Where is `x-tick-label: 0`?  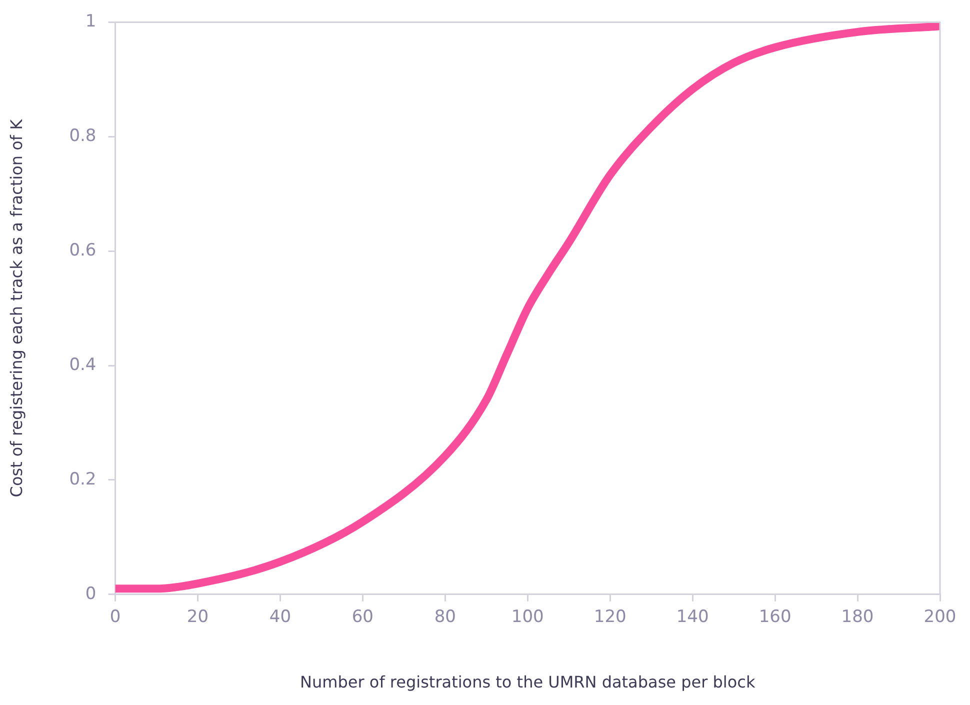
x-tick-label: 0 is located at coordinates (115, 617).